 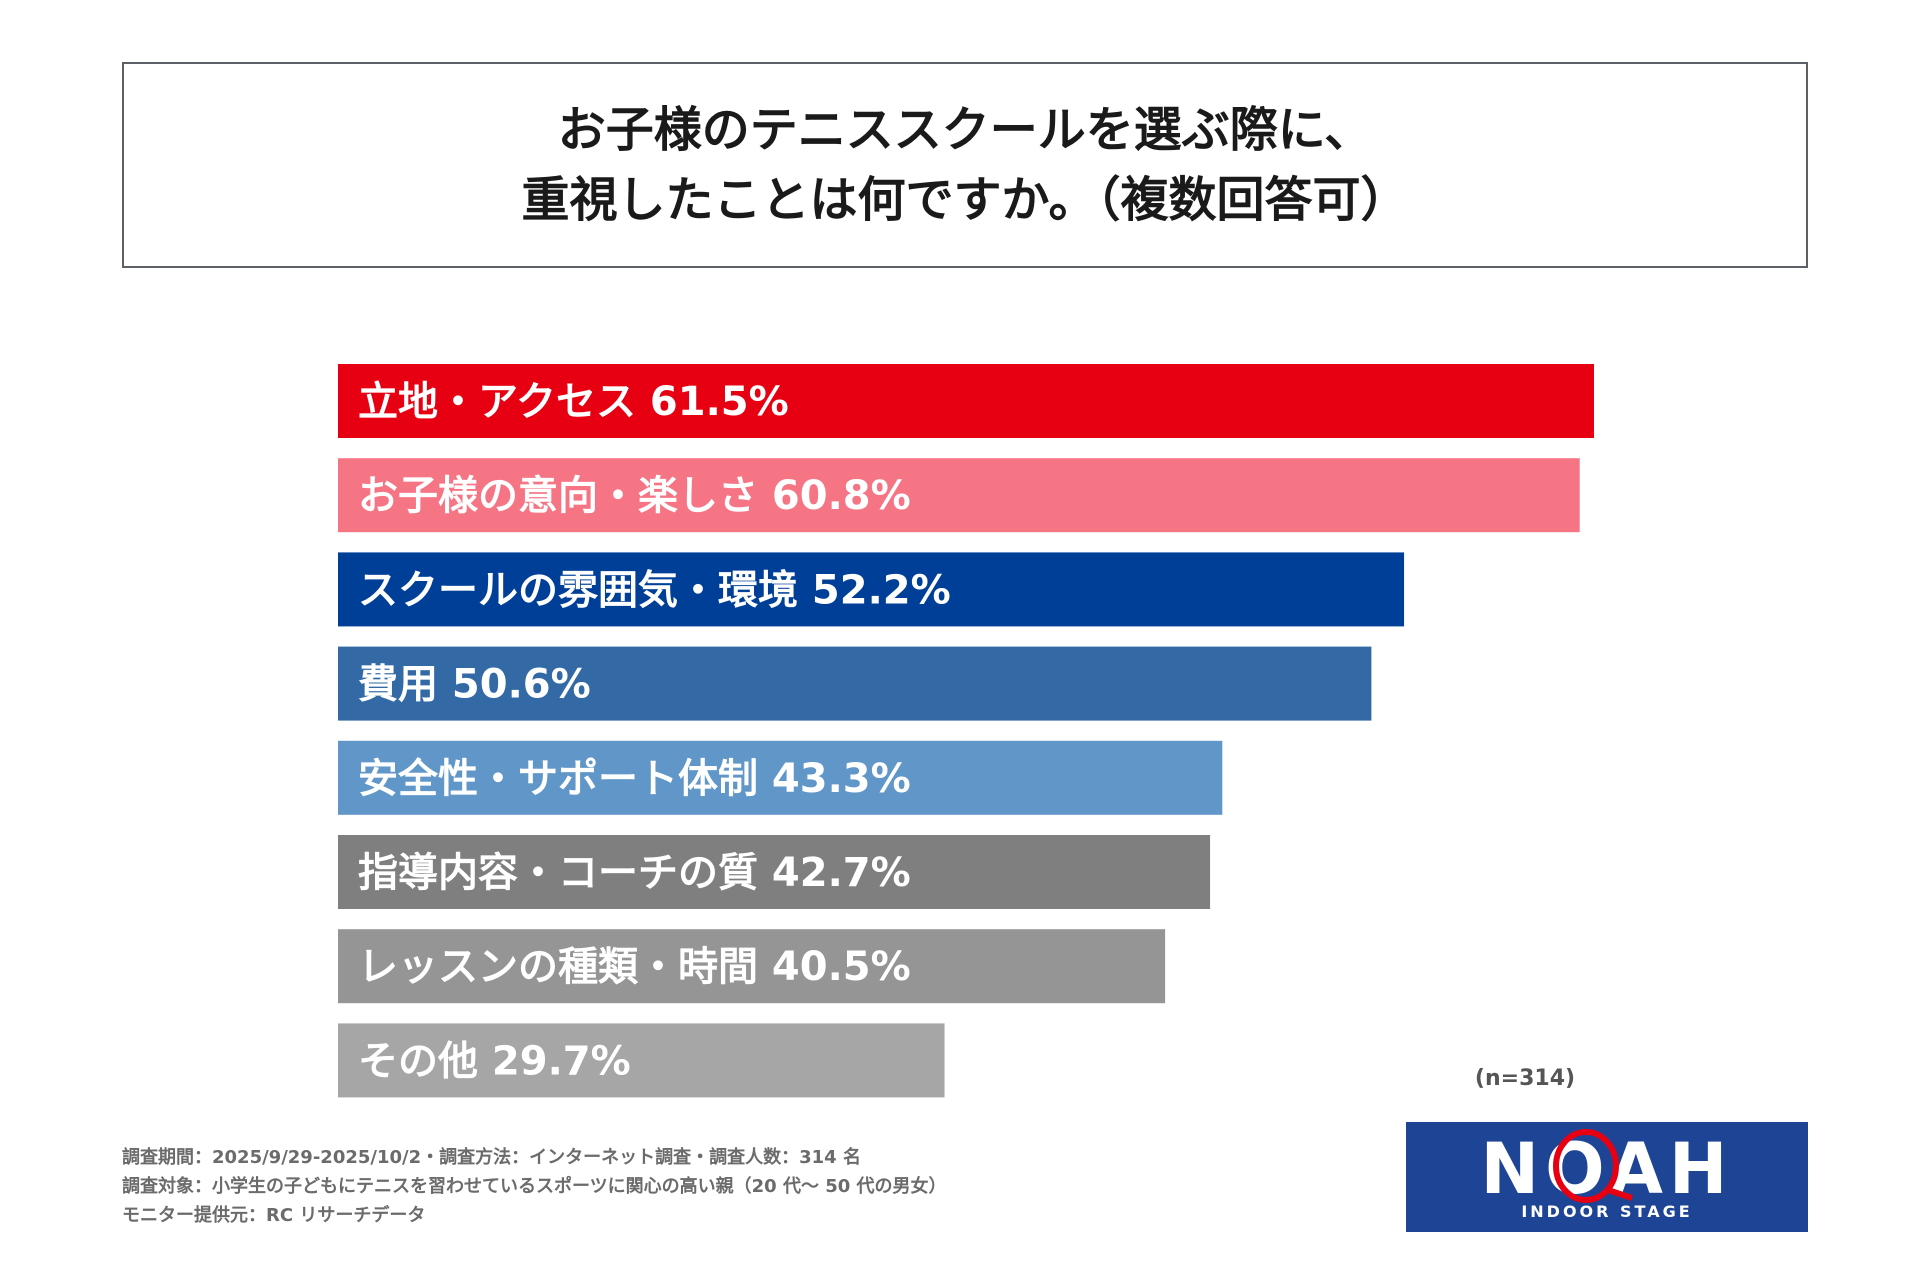 What do you see at coordinates (634, 496) in the screenshot?
I see `bar-label-2: お子様の意向・楽しさ 60.8%` at bounding box center [634, 496].